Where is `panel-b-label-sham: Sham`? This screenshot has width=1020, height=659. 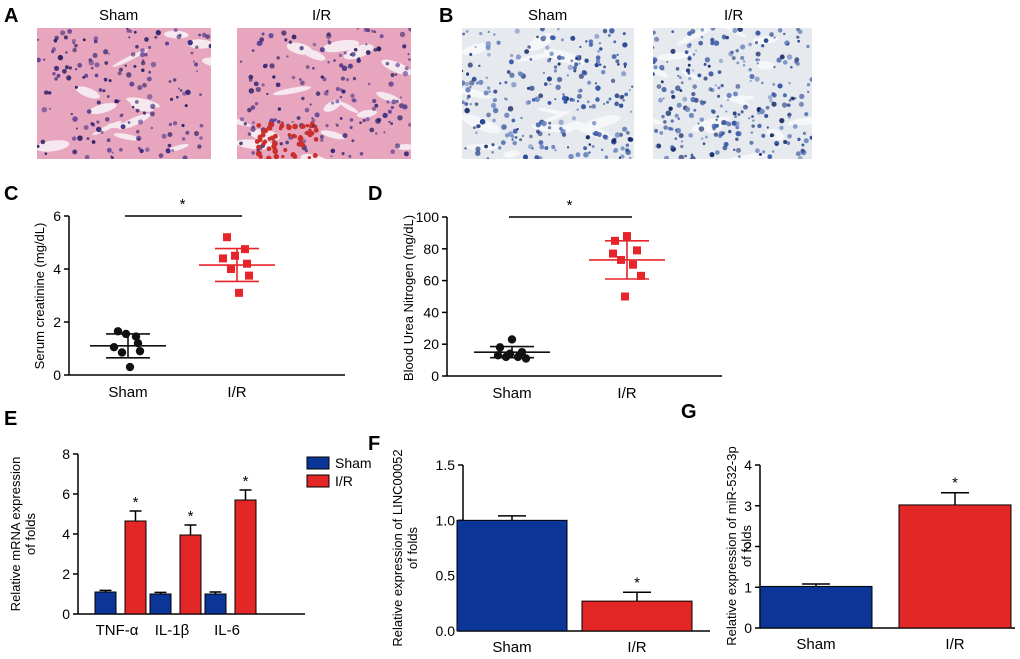
panel-b-label-sham: Sham is located at coordinates (548, 15).